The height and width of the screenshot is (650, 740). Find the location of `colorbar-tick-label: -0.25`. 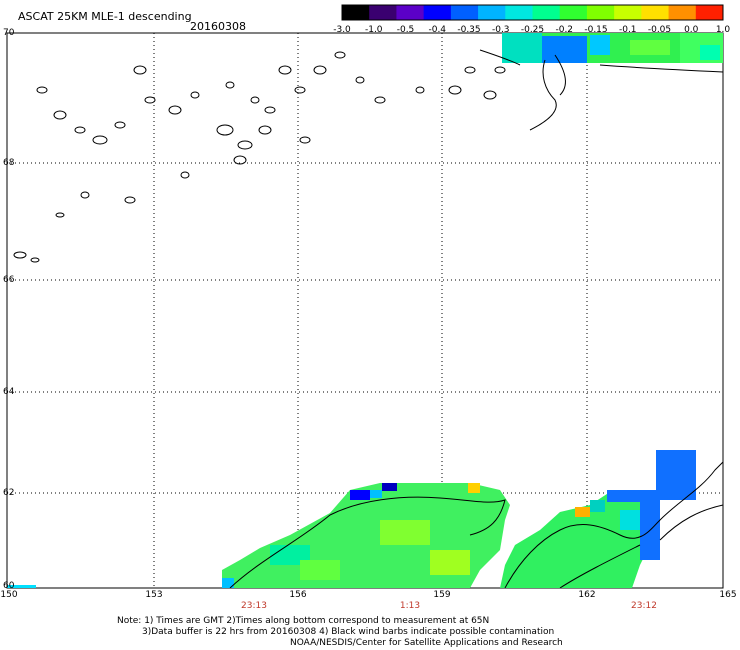

colorbar-tick-label: -0.25 is located at coordinates (532, 30).